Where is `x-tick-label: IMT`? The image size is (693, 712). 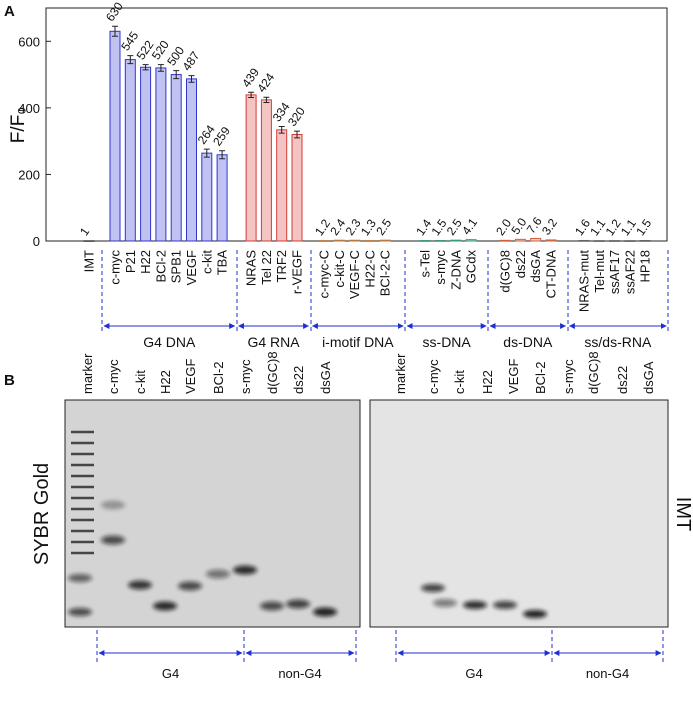
x-tick-label: IMT is located at coordinates (89, 261).